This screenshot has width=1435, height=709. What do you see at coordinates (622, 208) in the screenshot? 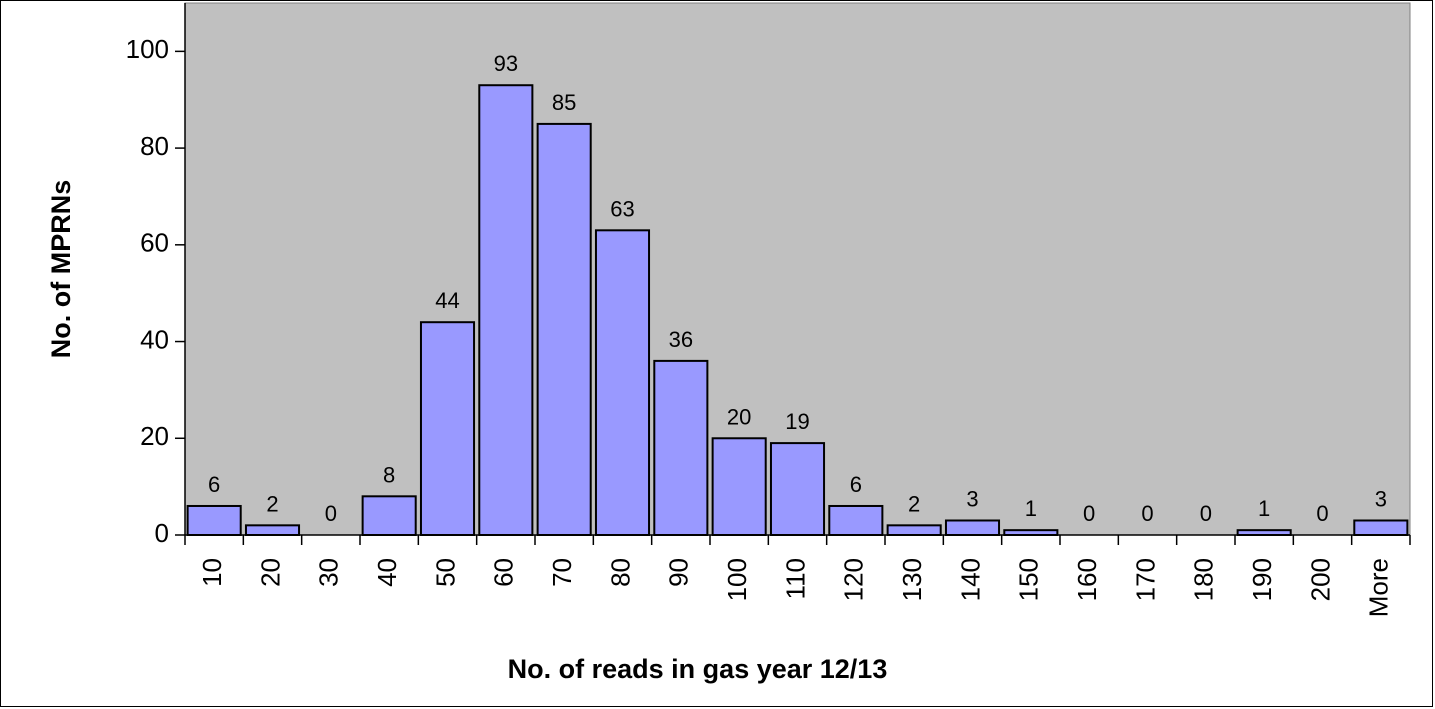
I see `value-label-80: 63` at bounding box center [622, 208].